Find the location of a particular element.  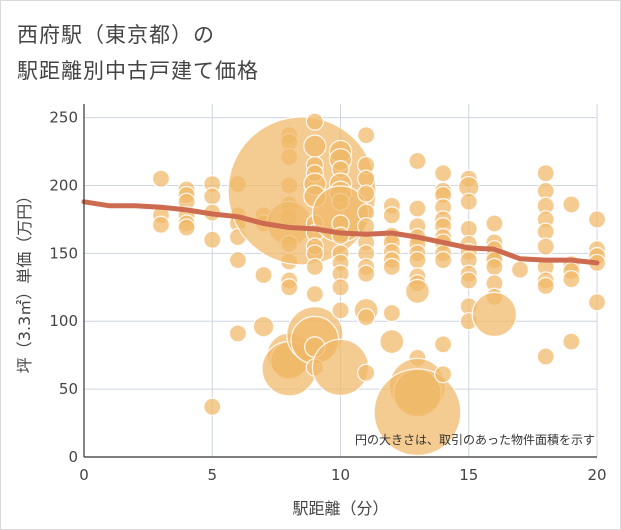

x-axis-title: 駅距離（分） is located at coordinates (340, 508).